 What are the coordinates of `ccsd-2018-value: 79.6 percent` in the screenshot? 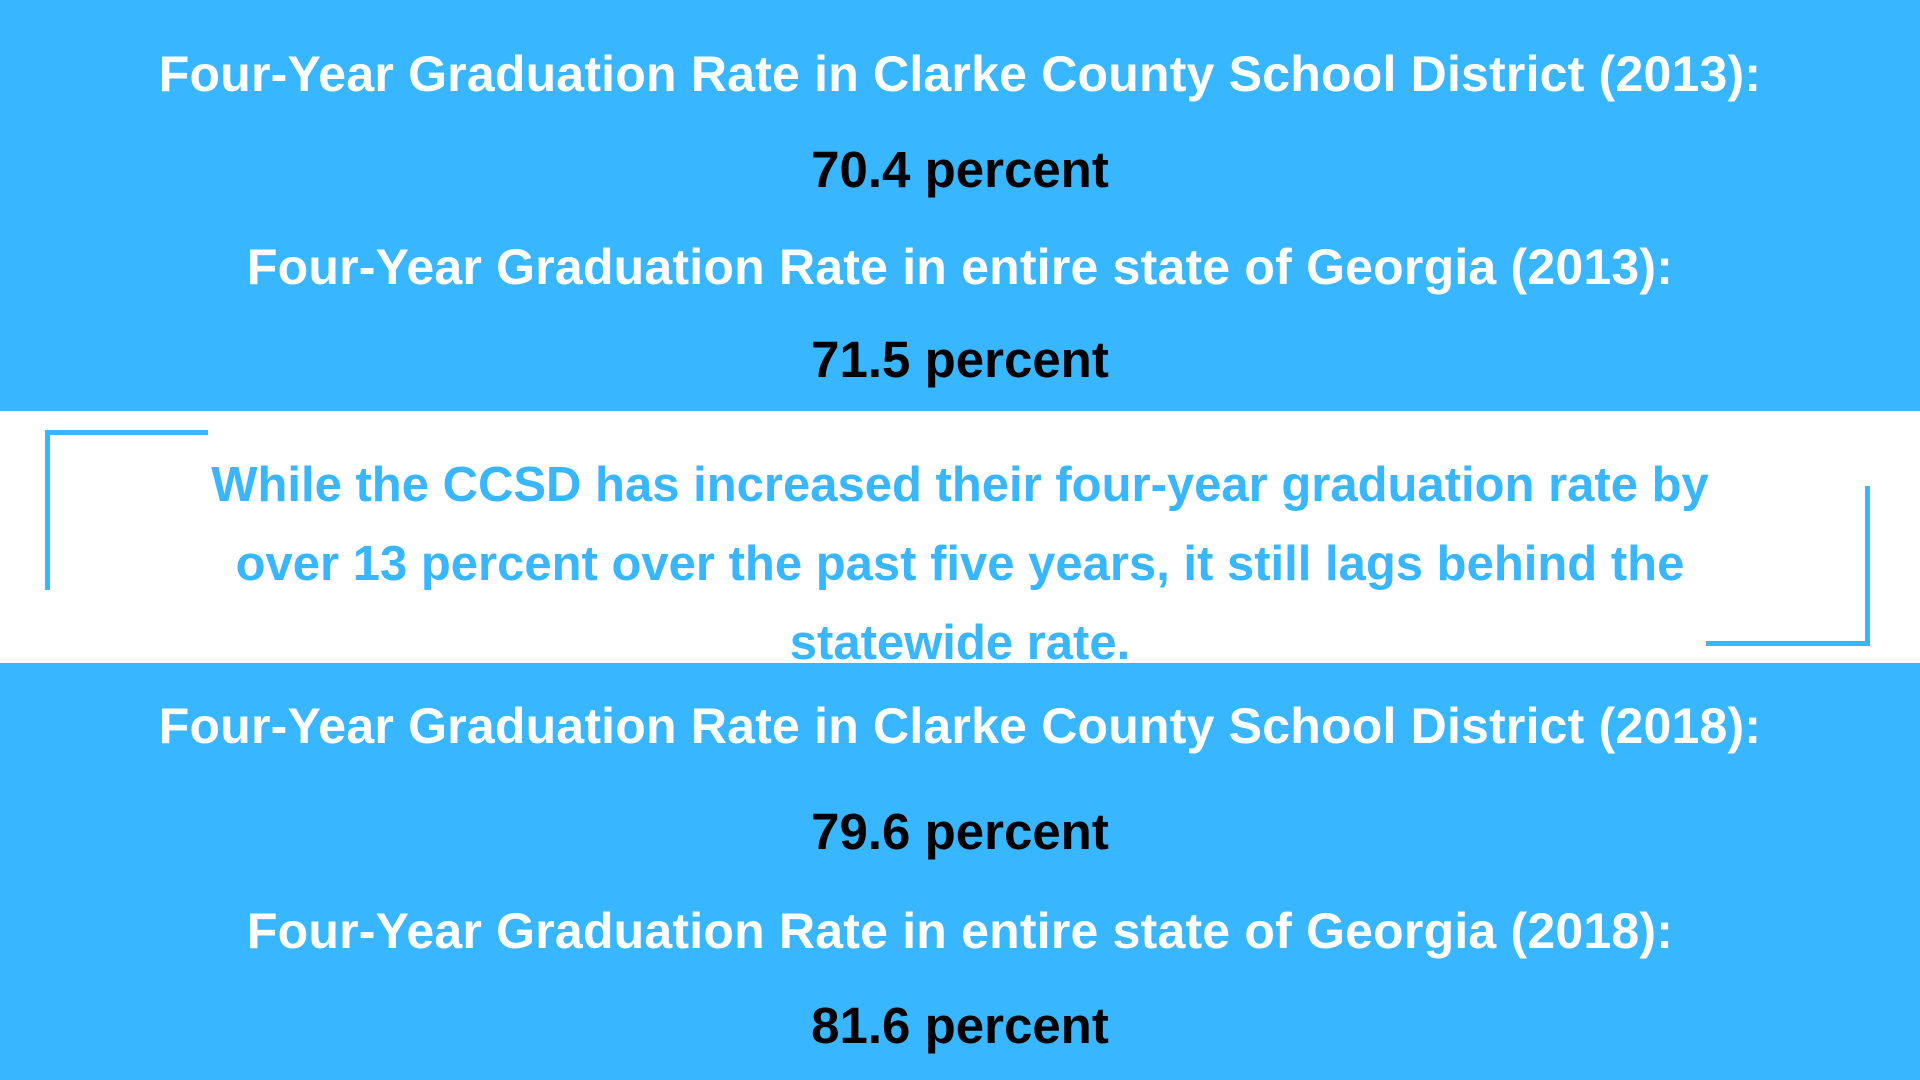 It's located at (960, 831).